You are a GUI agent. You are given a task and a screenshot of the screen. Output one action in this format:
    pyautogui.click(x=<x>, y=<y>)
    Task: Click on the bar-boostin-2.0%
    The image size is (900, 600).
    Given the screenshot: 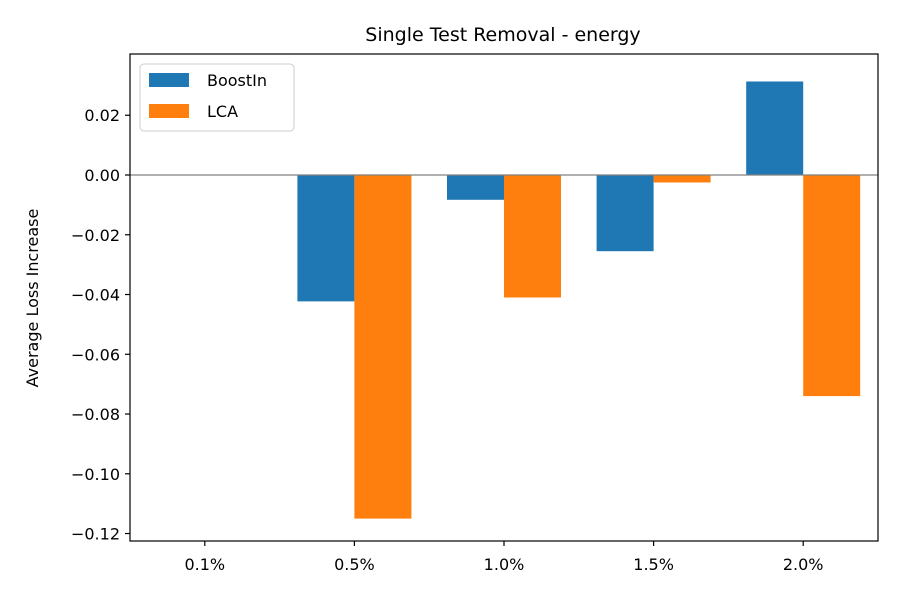 What is the action you would take?
    pyautogui.click(x=775, y=128)
    